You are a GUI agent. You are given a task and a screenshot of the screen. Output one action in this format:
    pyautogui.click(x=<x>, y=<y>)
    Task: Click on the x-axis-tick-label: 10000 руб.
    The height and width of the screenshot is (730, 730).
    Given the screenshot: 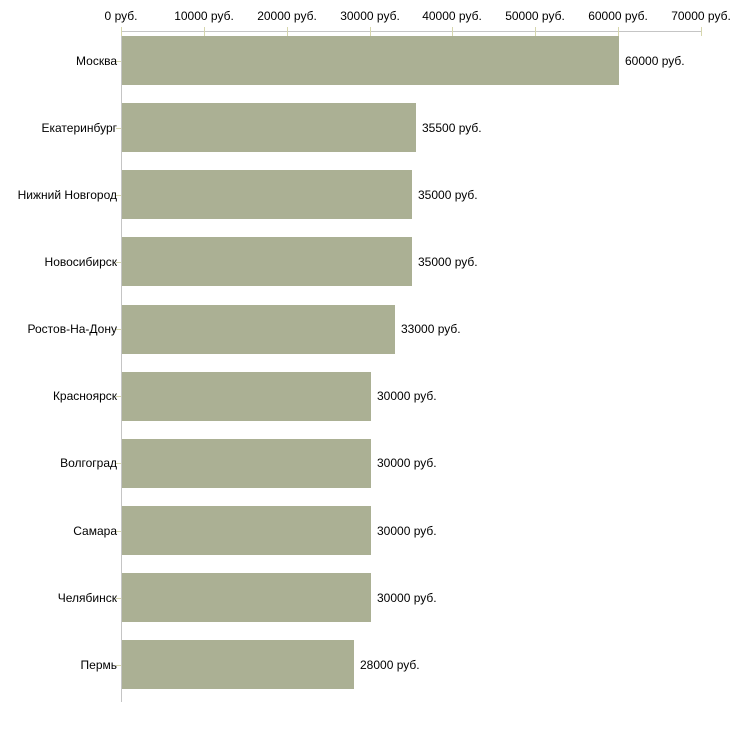 What is the action you would take?
    pyautogui.click(x=204, y=16)
    